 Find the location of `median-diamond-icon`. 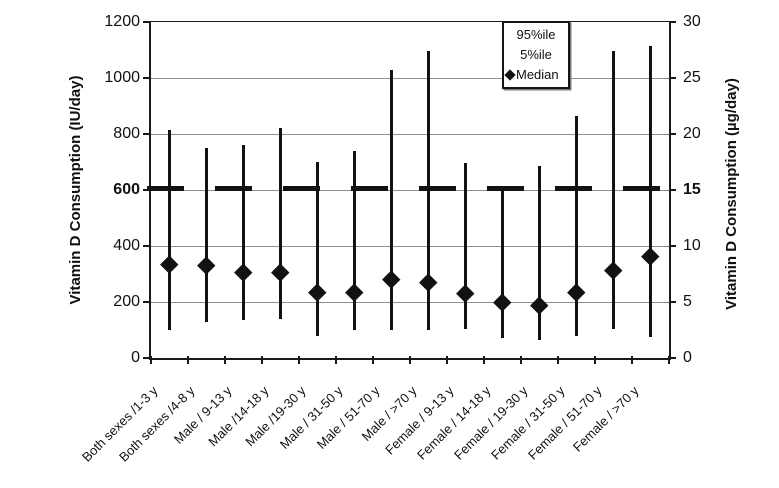

median-diamond-icon is located at coordinates (510, 75).